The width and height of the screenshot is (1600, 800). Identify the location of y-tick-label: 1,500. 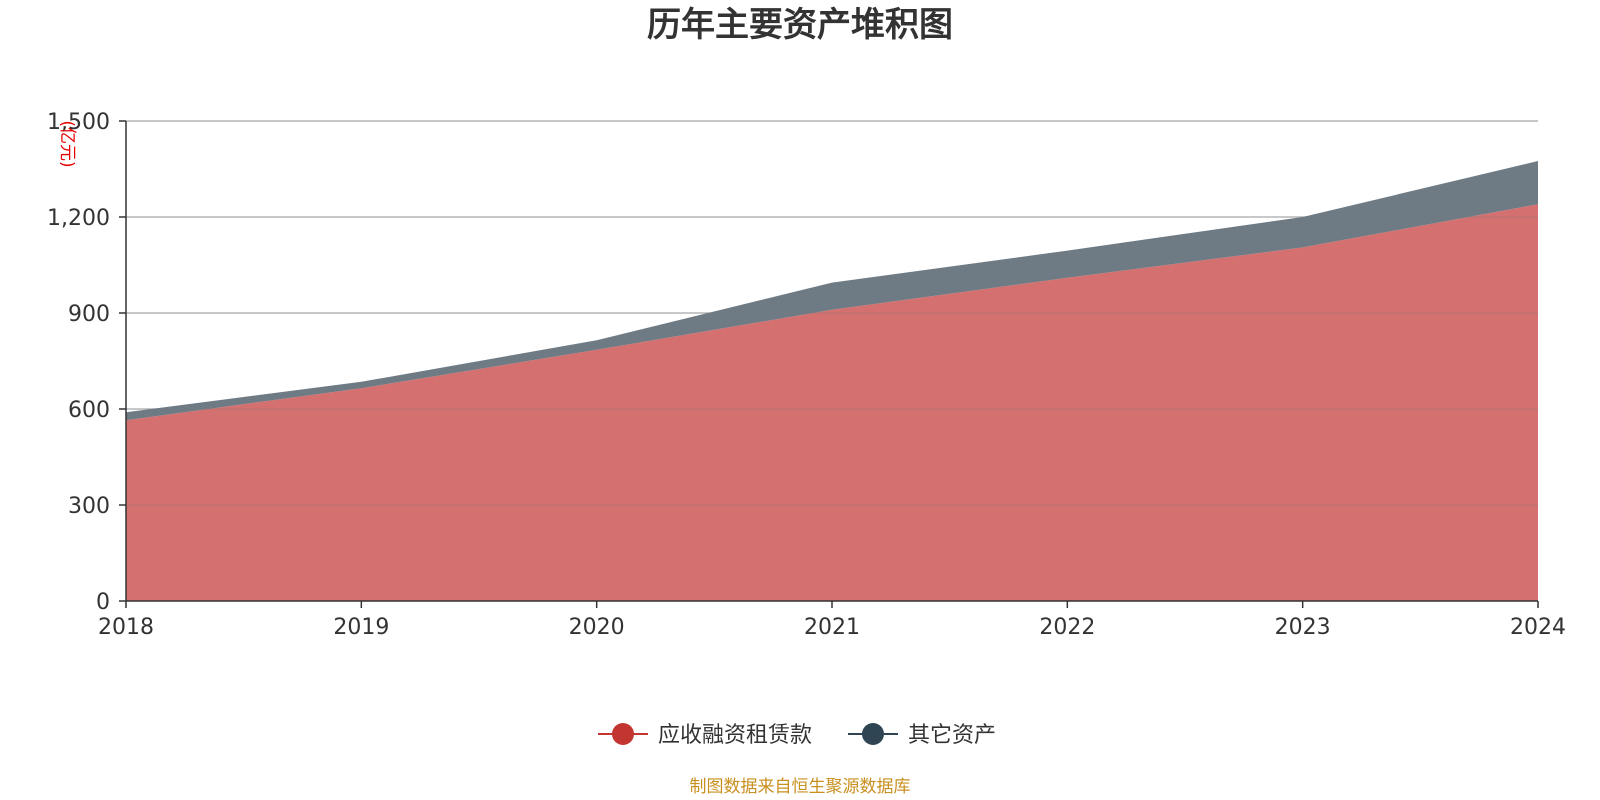
(78, 122).